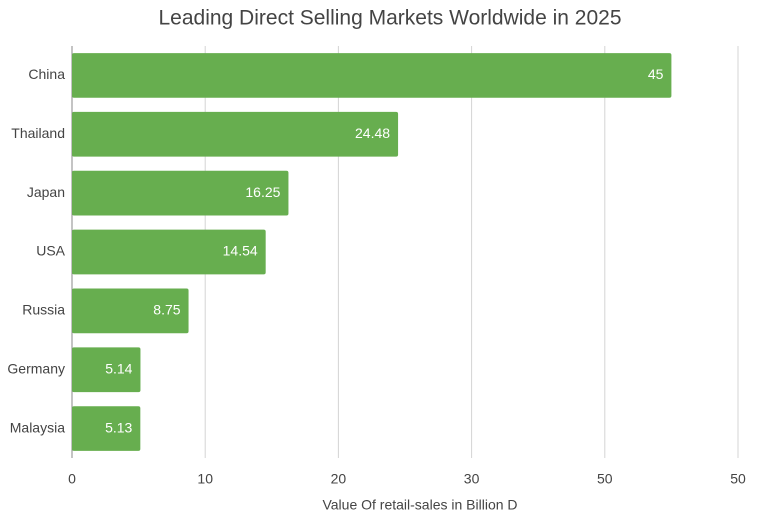 This screenshot has width=768, height=527. What do you see at coordinates (472, 479) in the screenshot?
I see `x-tick-label: 30` at bounding box center [472, 479].